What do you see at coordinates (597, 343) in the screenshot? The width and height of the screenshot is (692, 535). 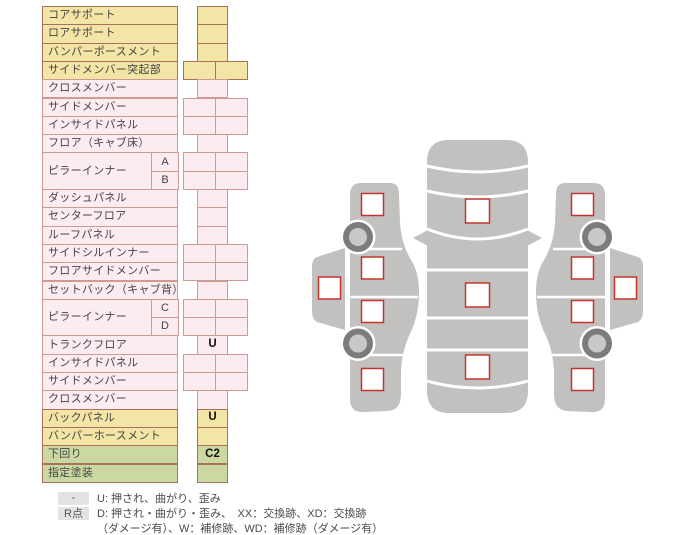 I see `right-rear-wheel` at bounding box center [597, 343].